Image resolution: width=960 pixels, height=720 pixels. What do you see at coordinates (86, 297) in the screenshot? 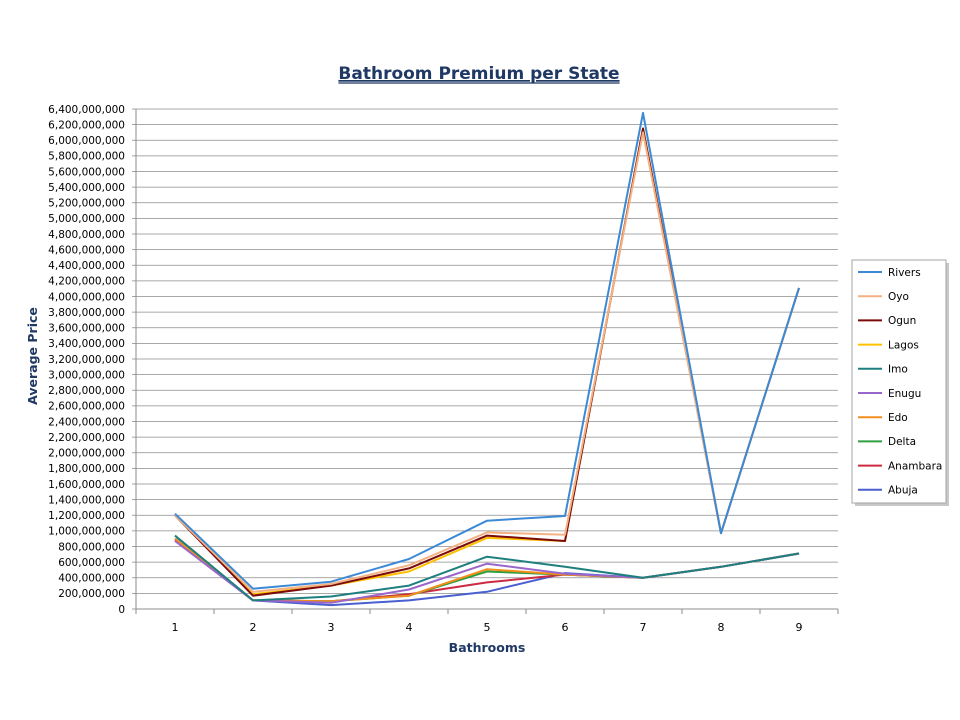
I see `y-tick-label: 4,000,000,000` at bounding box center [86, 297].